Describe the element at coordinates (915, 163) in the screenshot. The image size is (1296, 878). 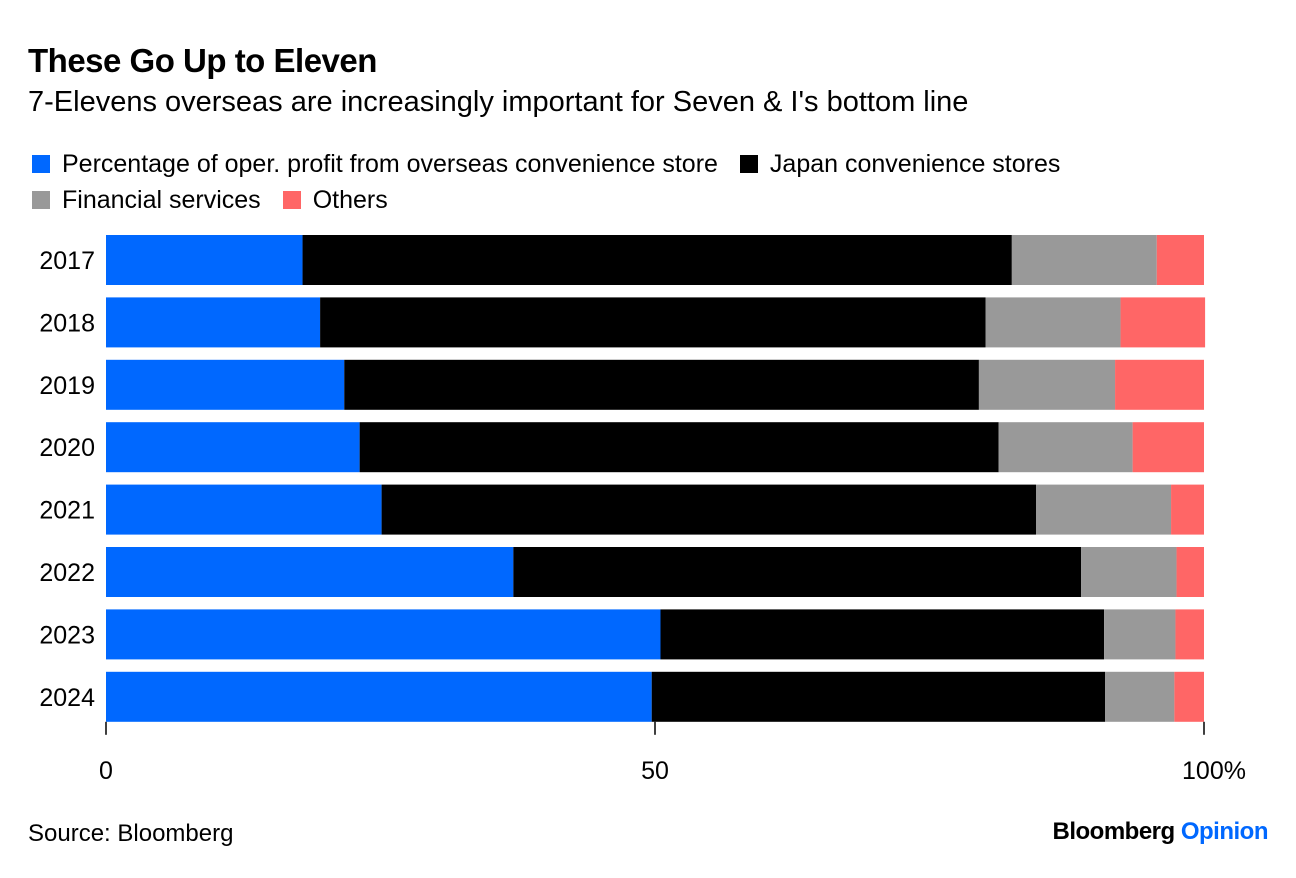
I see `legend-label: Japan convenience stores` at that location.